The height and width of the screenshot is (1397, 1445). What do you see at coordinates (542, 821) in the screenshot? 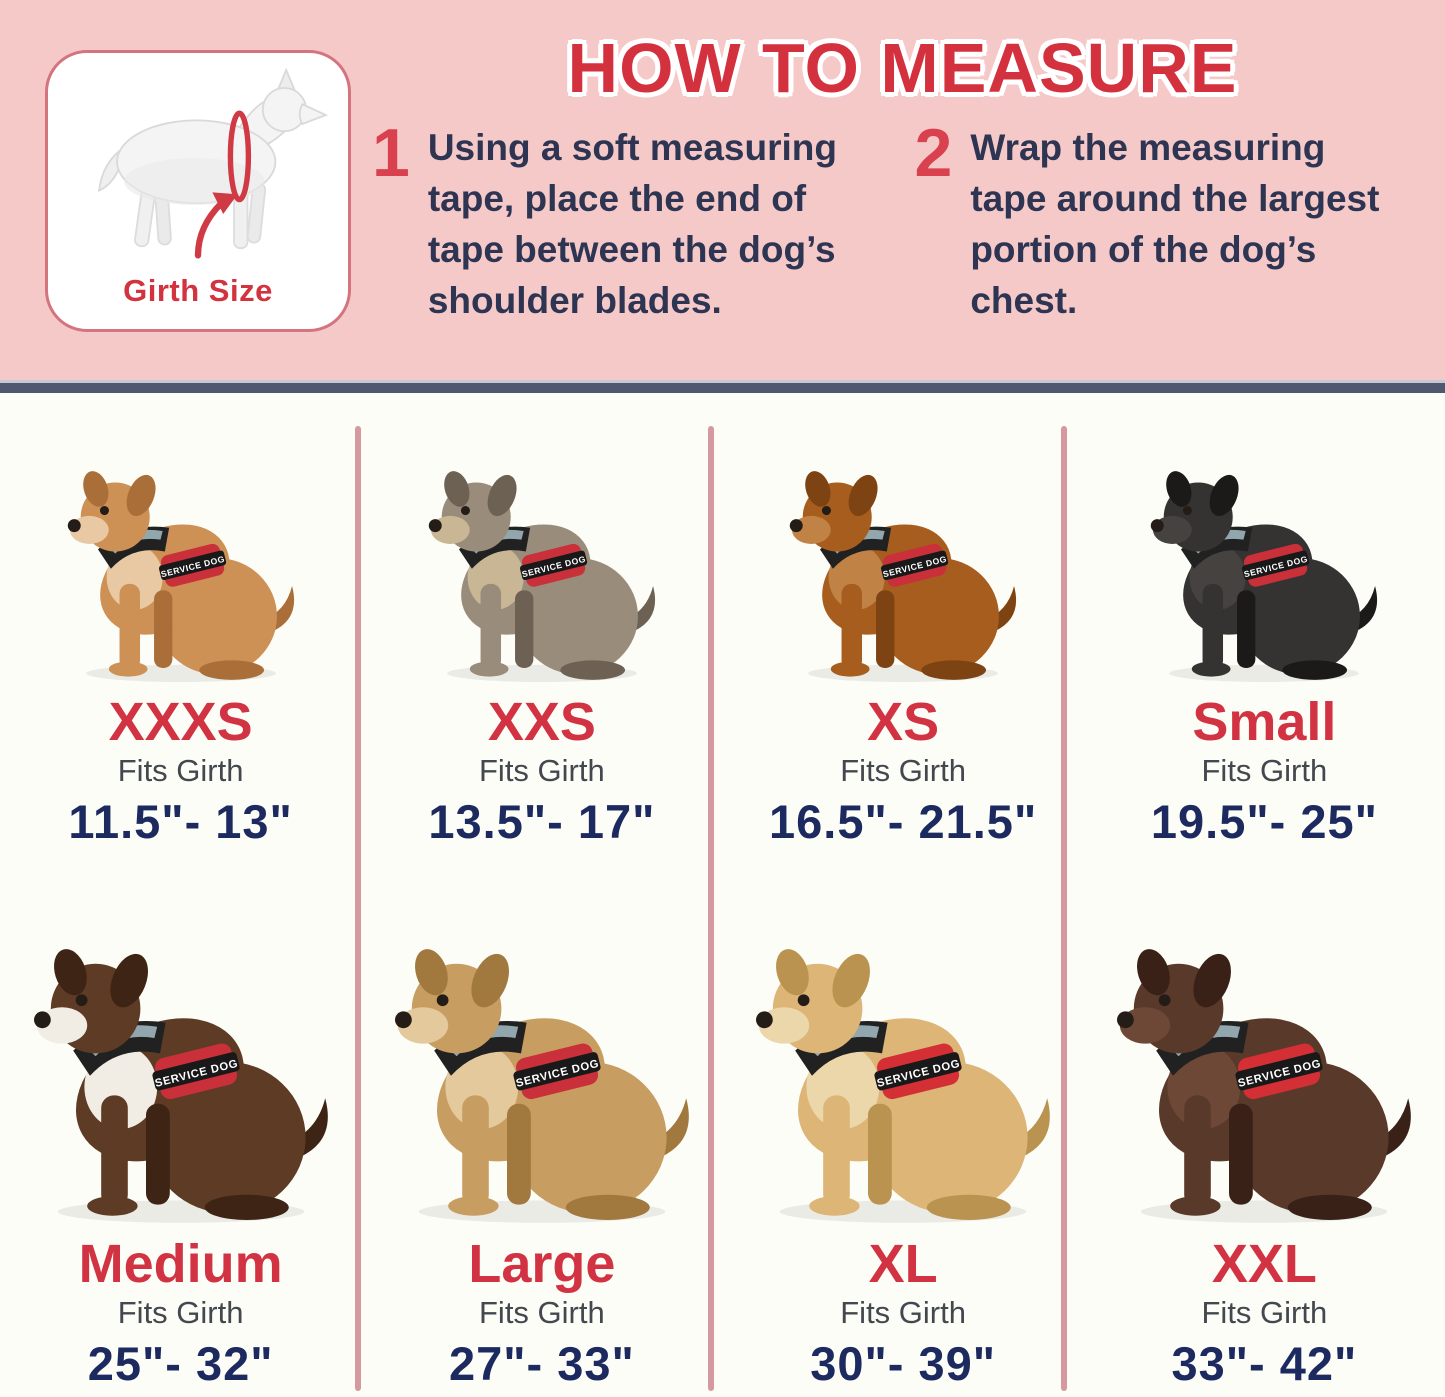
I see `girth-range: 13.5"- 17"` at bounding box center [542, 821].